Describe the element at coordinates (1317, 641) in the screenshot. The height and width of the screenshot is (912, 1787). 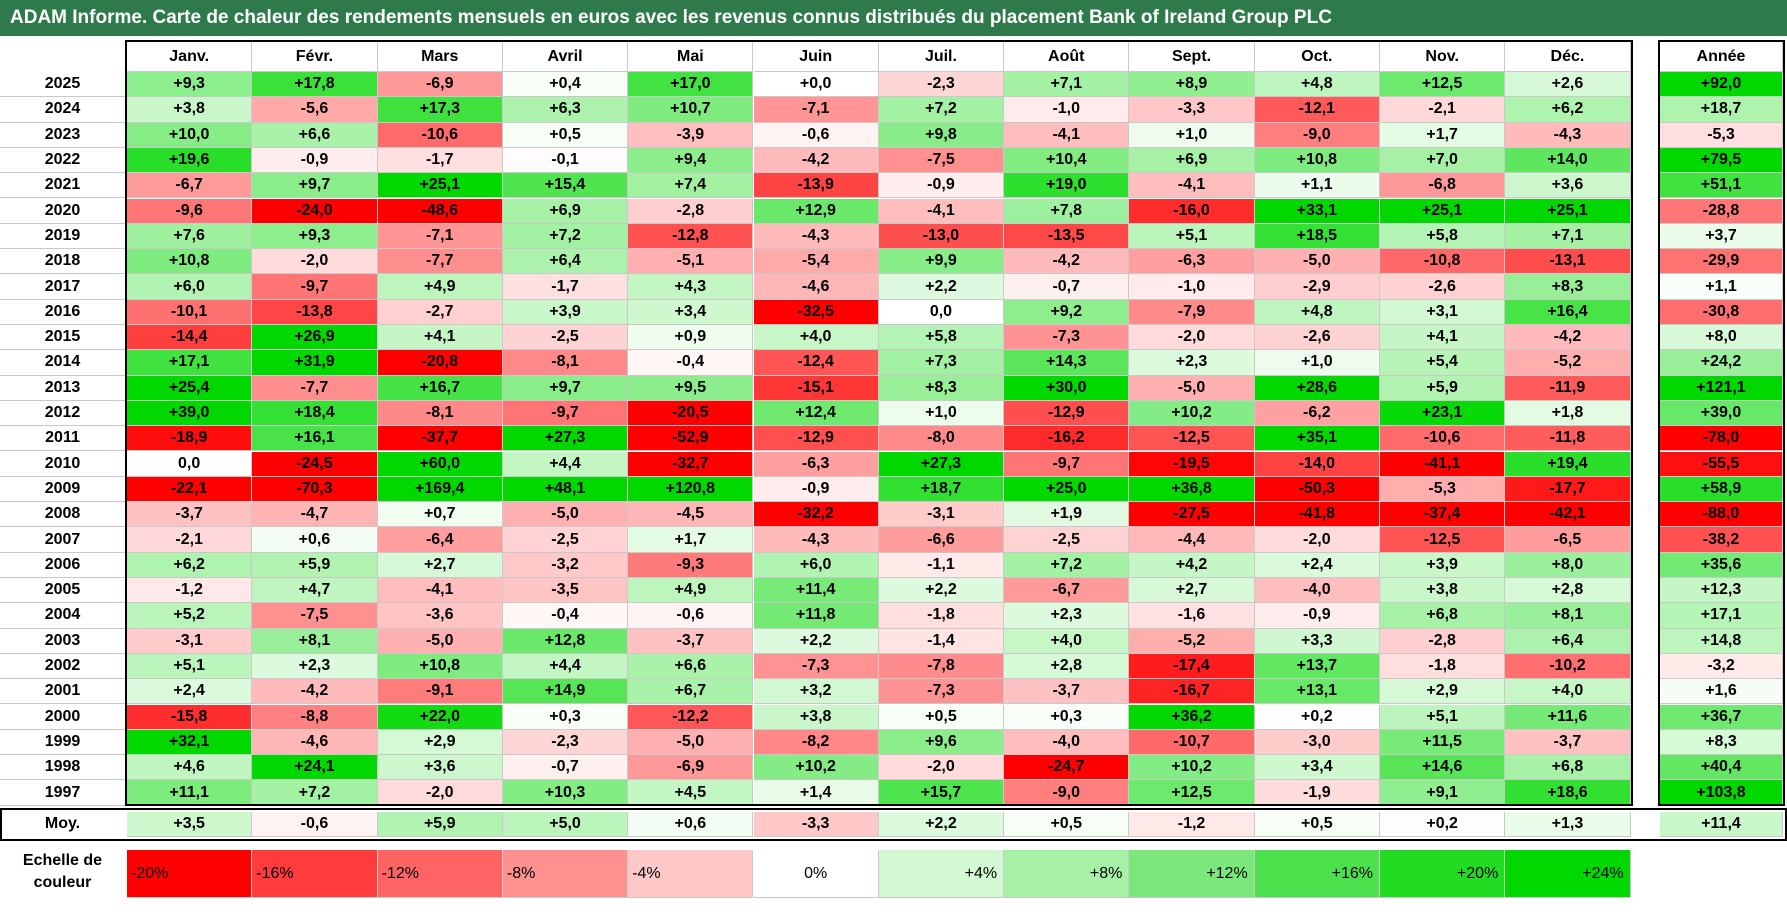
I see `heatmap-cell: +3,3` at that location.